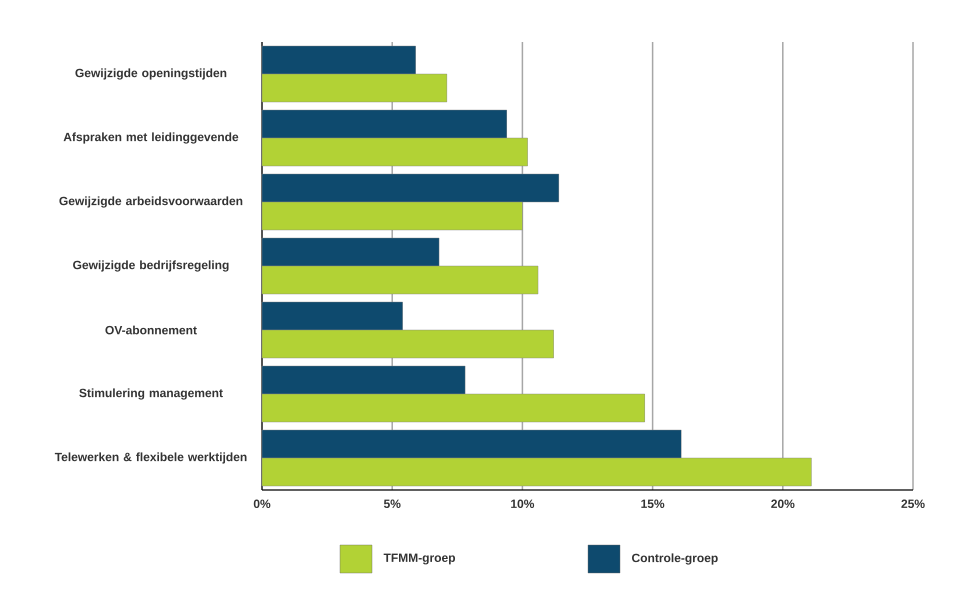 This screenshot has width=971, height=606. Describe the element at coordinates (420, 559) in the screenshot. I see `legend-label: TFMM-groep` at that location.